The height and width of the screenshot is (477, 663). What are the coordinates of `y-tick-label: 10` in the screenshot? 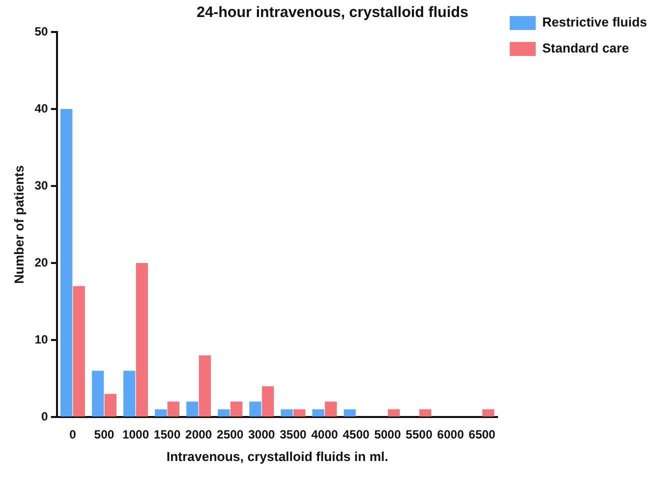 It's located at (41, 339).